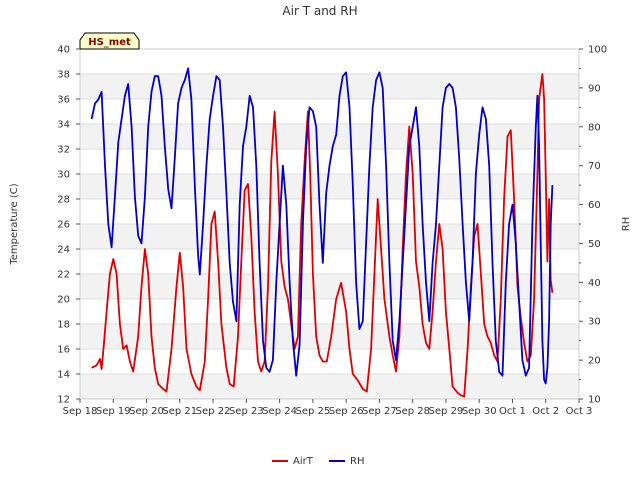 The height and width of the screenshot is (480, 640). Describe the element at coordinates (357, 461) in the screenshot. I see `legend-label-rh: RH` at that location.